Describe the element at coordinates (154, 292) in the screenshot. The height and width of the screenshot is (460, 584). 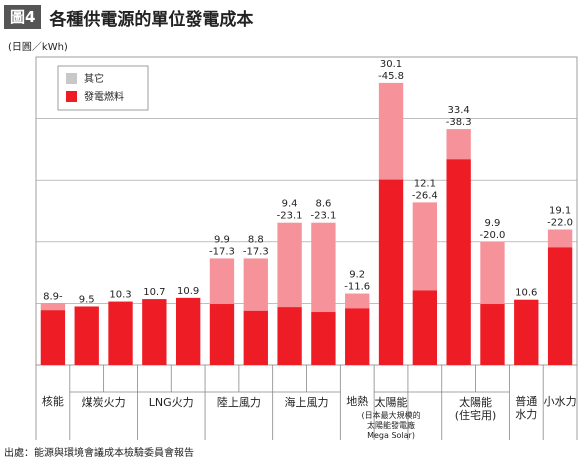
I see `data-label: 10.7` at that location.